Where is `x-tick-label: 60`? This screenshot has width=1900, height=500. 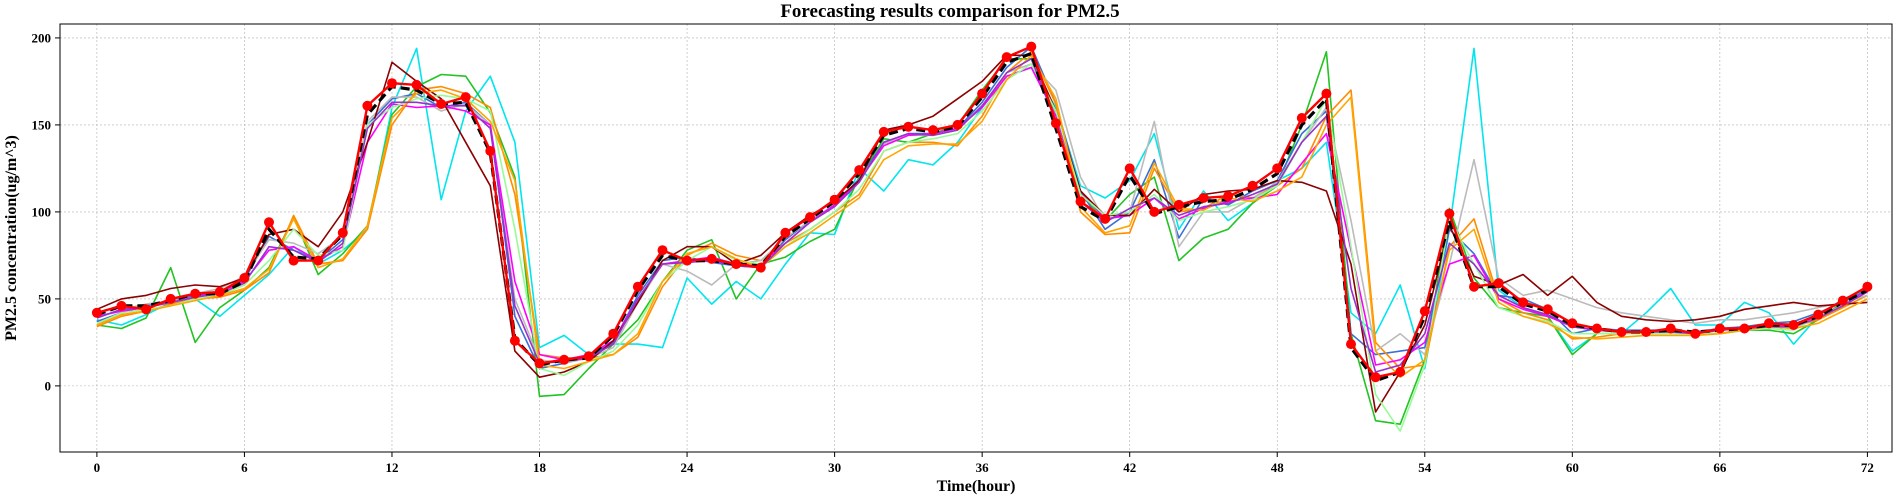
x-tick-label: 60 is located at coordinates (1572, 467).